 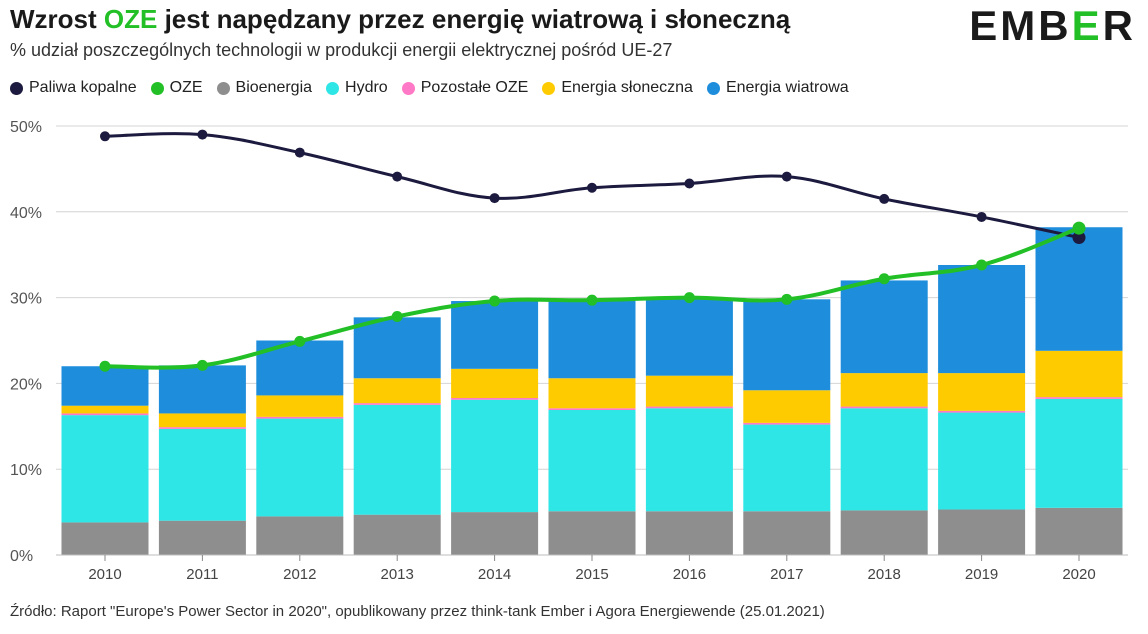 What do you see at coordinates (186, 87) in the screenshot?
I see `legend-label: OZE` at bounding box center [186, 87].